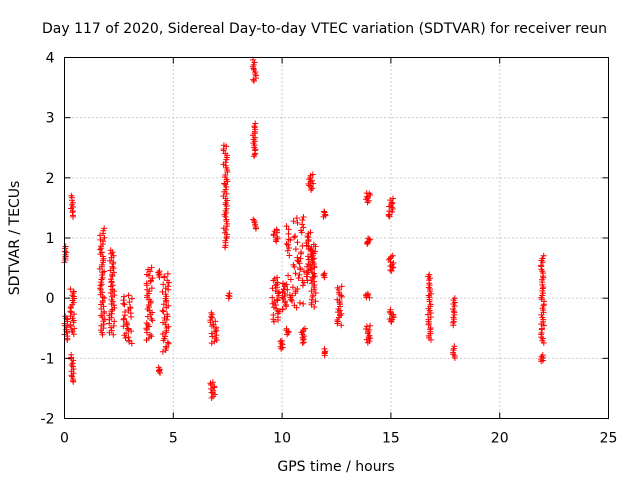  I want to click on y-axis-label: SDTVAR / TECUs, so click(15, 238).